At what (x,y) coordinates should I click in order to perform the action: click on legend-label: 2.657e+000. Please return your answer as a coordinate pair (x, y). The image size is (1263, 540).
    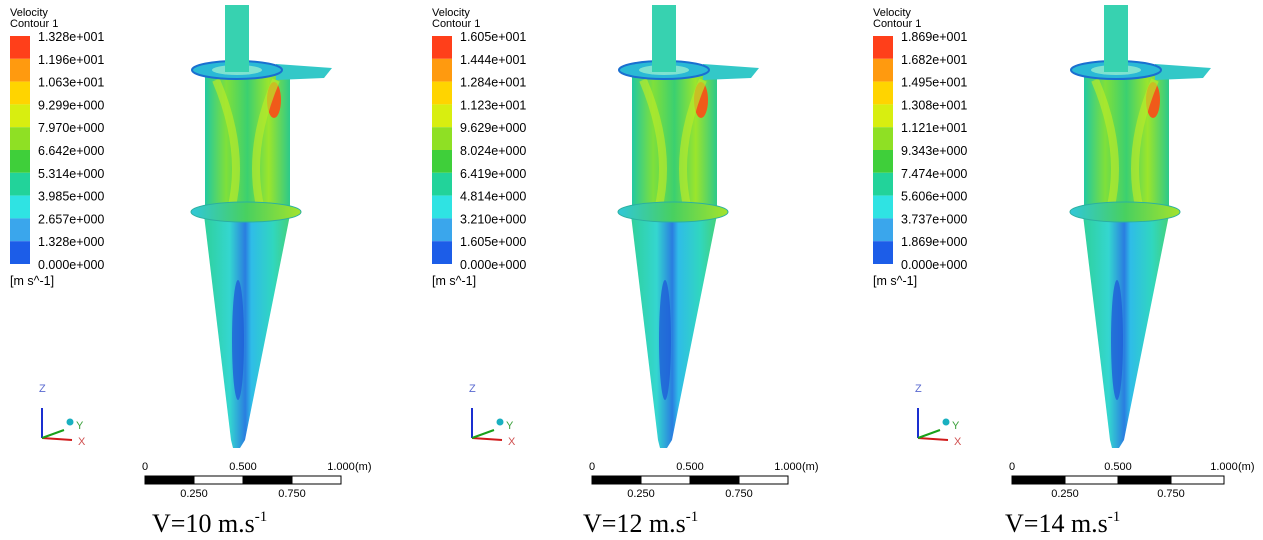
    Looking at the image, I should click on (71, 219).